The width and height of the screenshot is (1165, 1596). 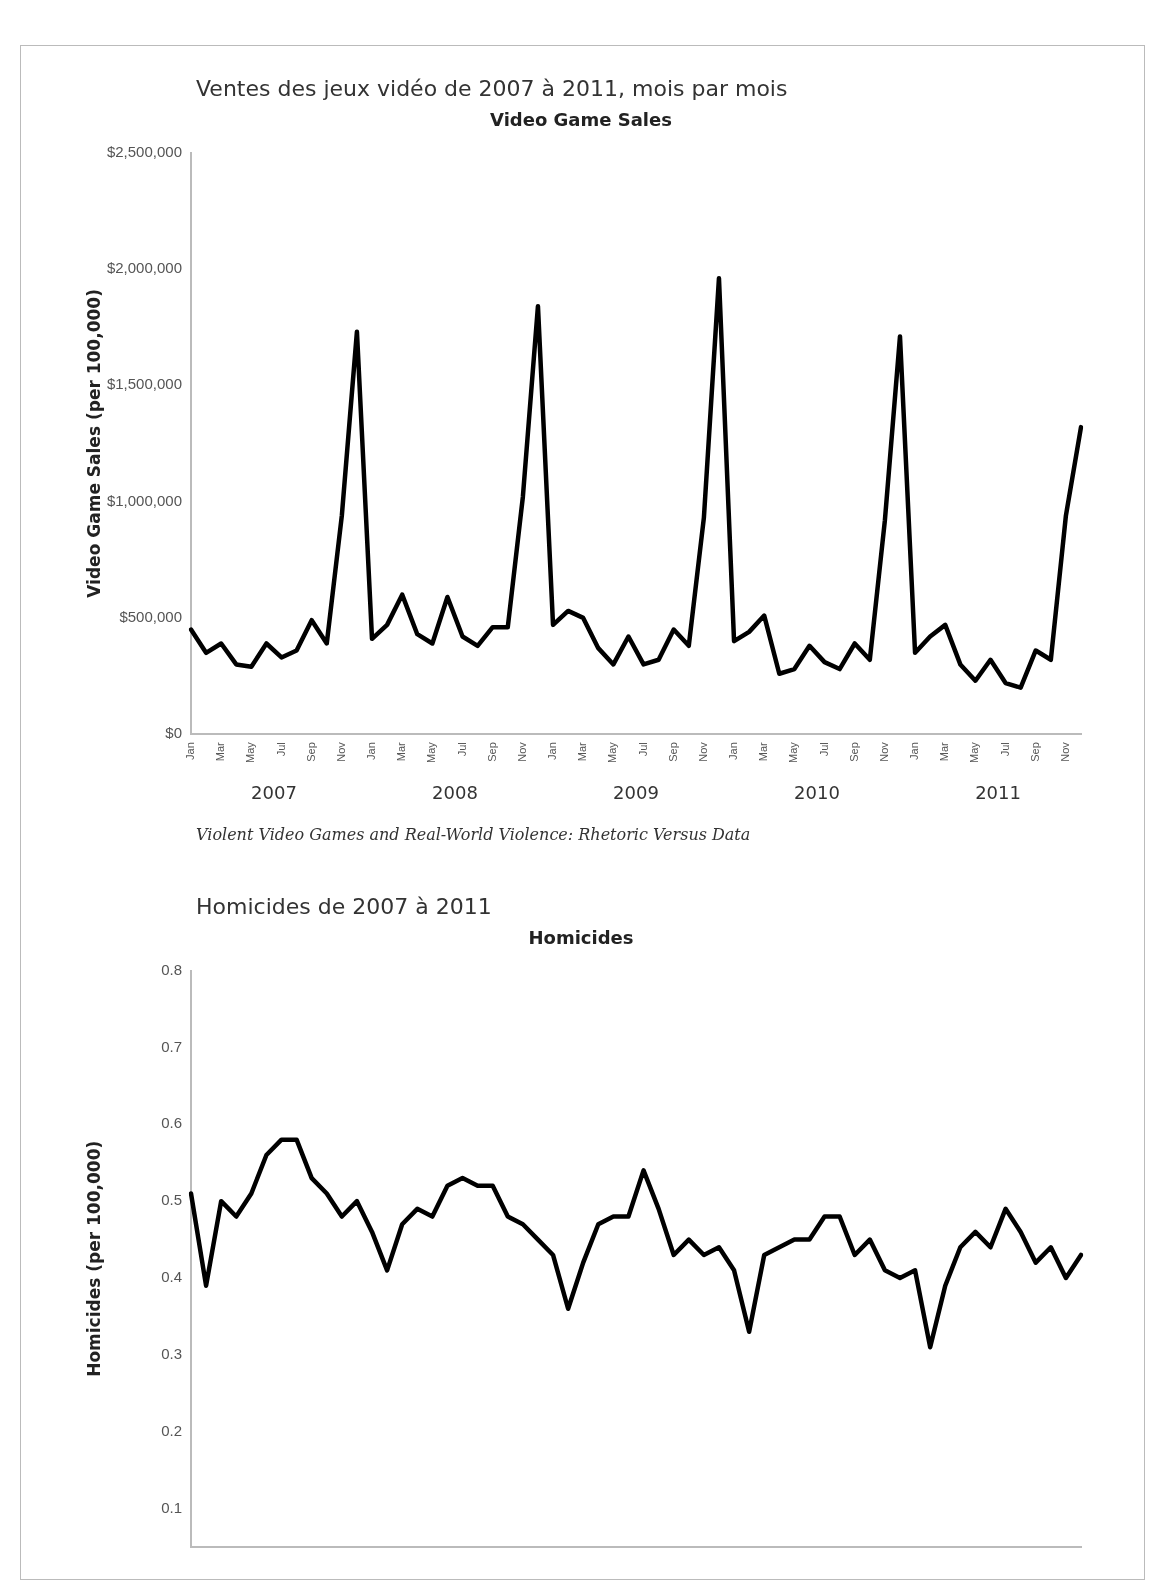 What do you see at coordinates (998, 792) in the screenshot?
I see `text: 2011` at bounding box center [998, 792].